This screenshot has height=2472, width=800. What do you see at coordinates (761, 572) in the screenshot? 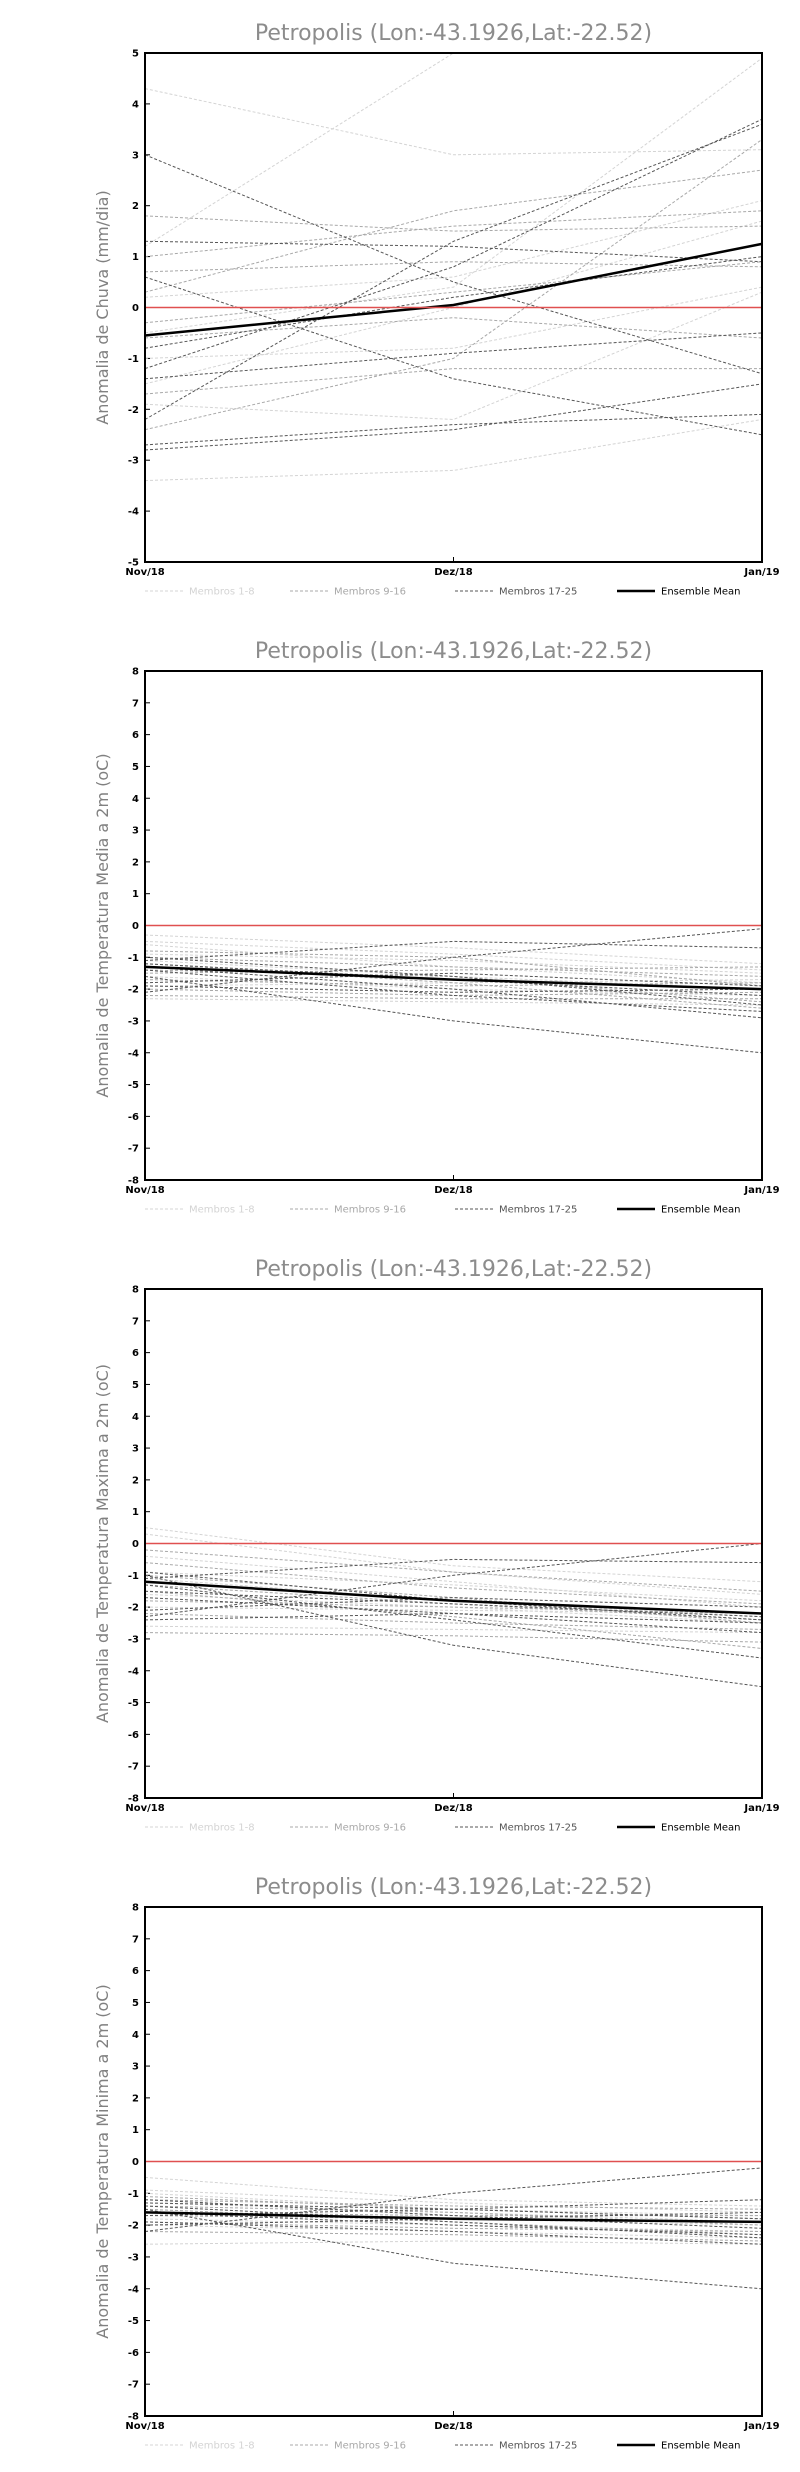
I see `x-tick-label: Jan/19` at bounding box center [761, 572].